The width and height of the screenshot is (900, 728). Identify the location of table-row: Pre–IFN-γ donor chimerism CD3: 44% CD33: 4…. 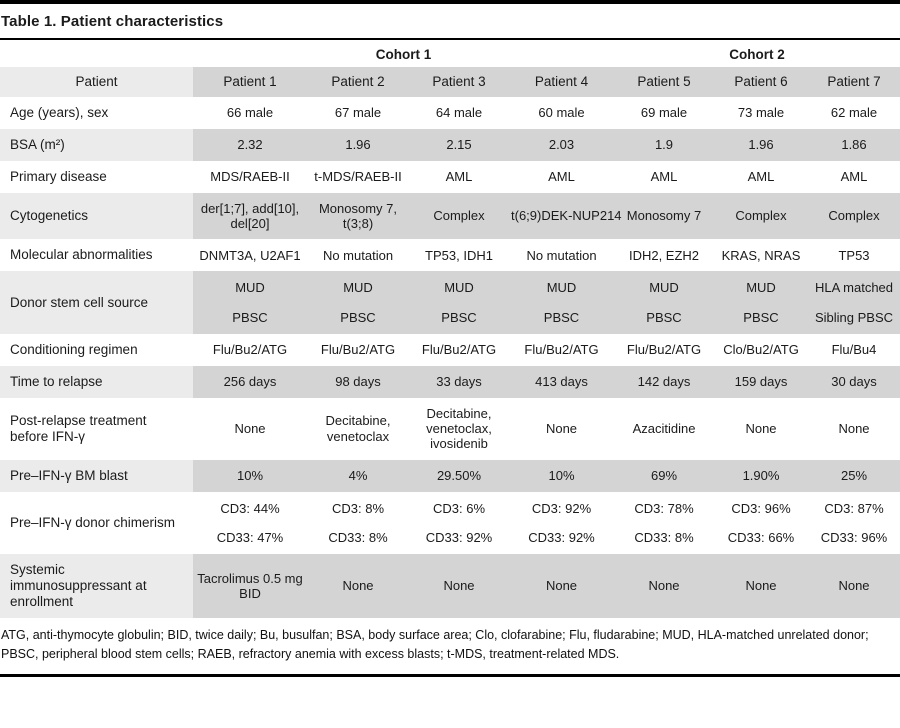
(450, 523).